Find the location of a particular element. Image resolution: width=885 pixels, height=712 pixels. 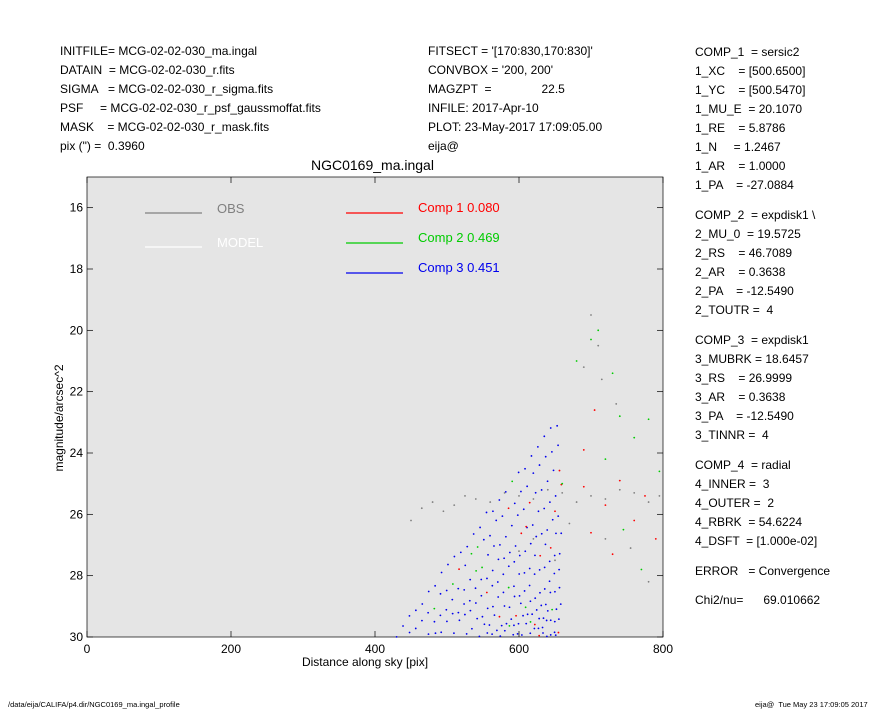

comp-legend-label-2: Comp 2 0.469 is located at coordinates (459, 237).